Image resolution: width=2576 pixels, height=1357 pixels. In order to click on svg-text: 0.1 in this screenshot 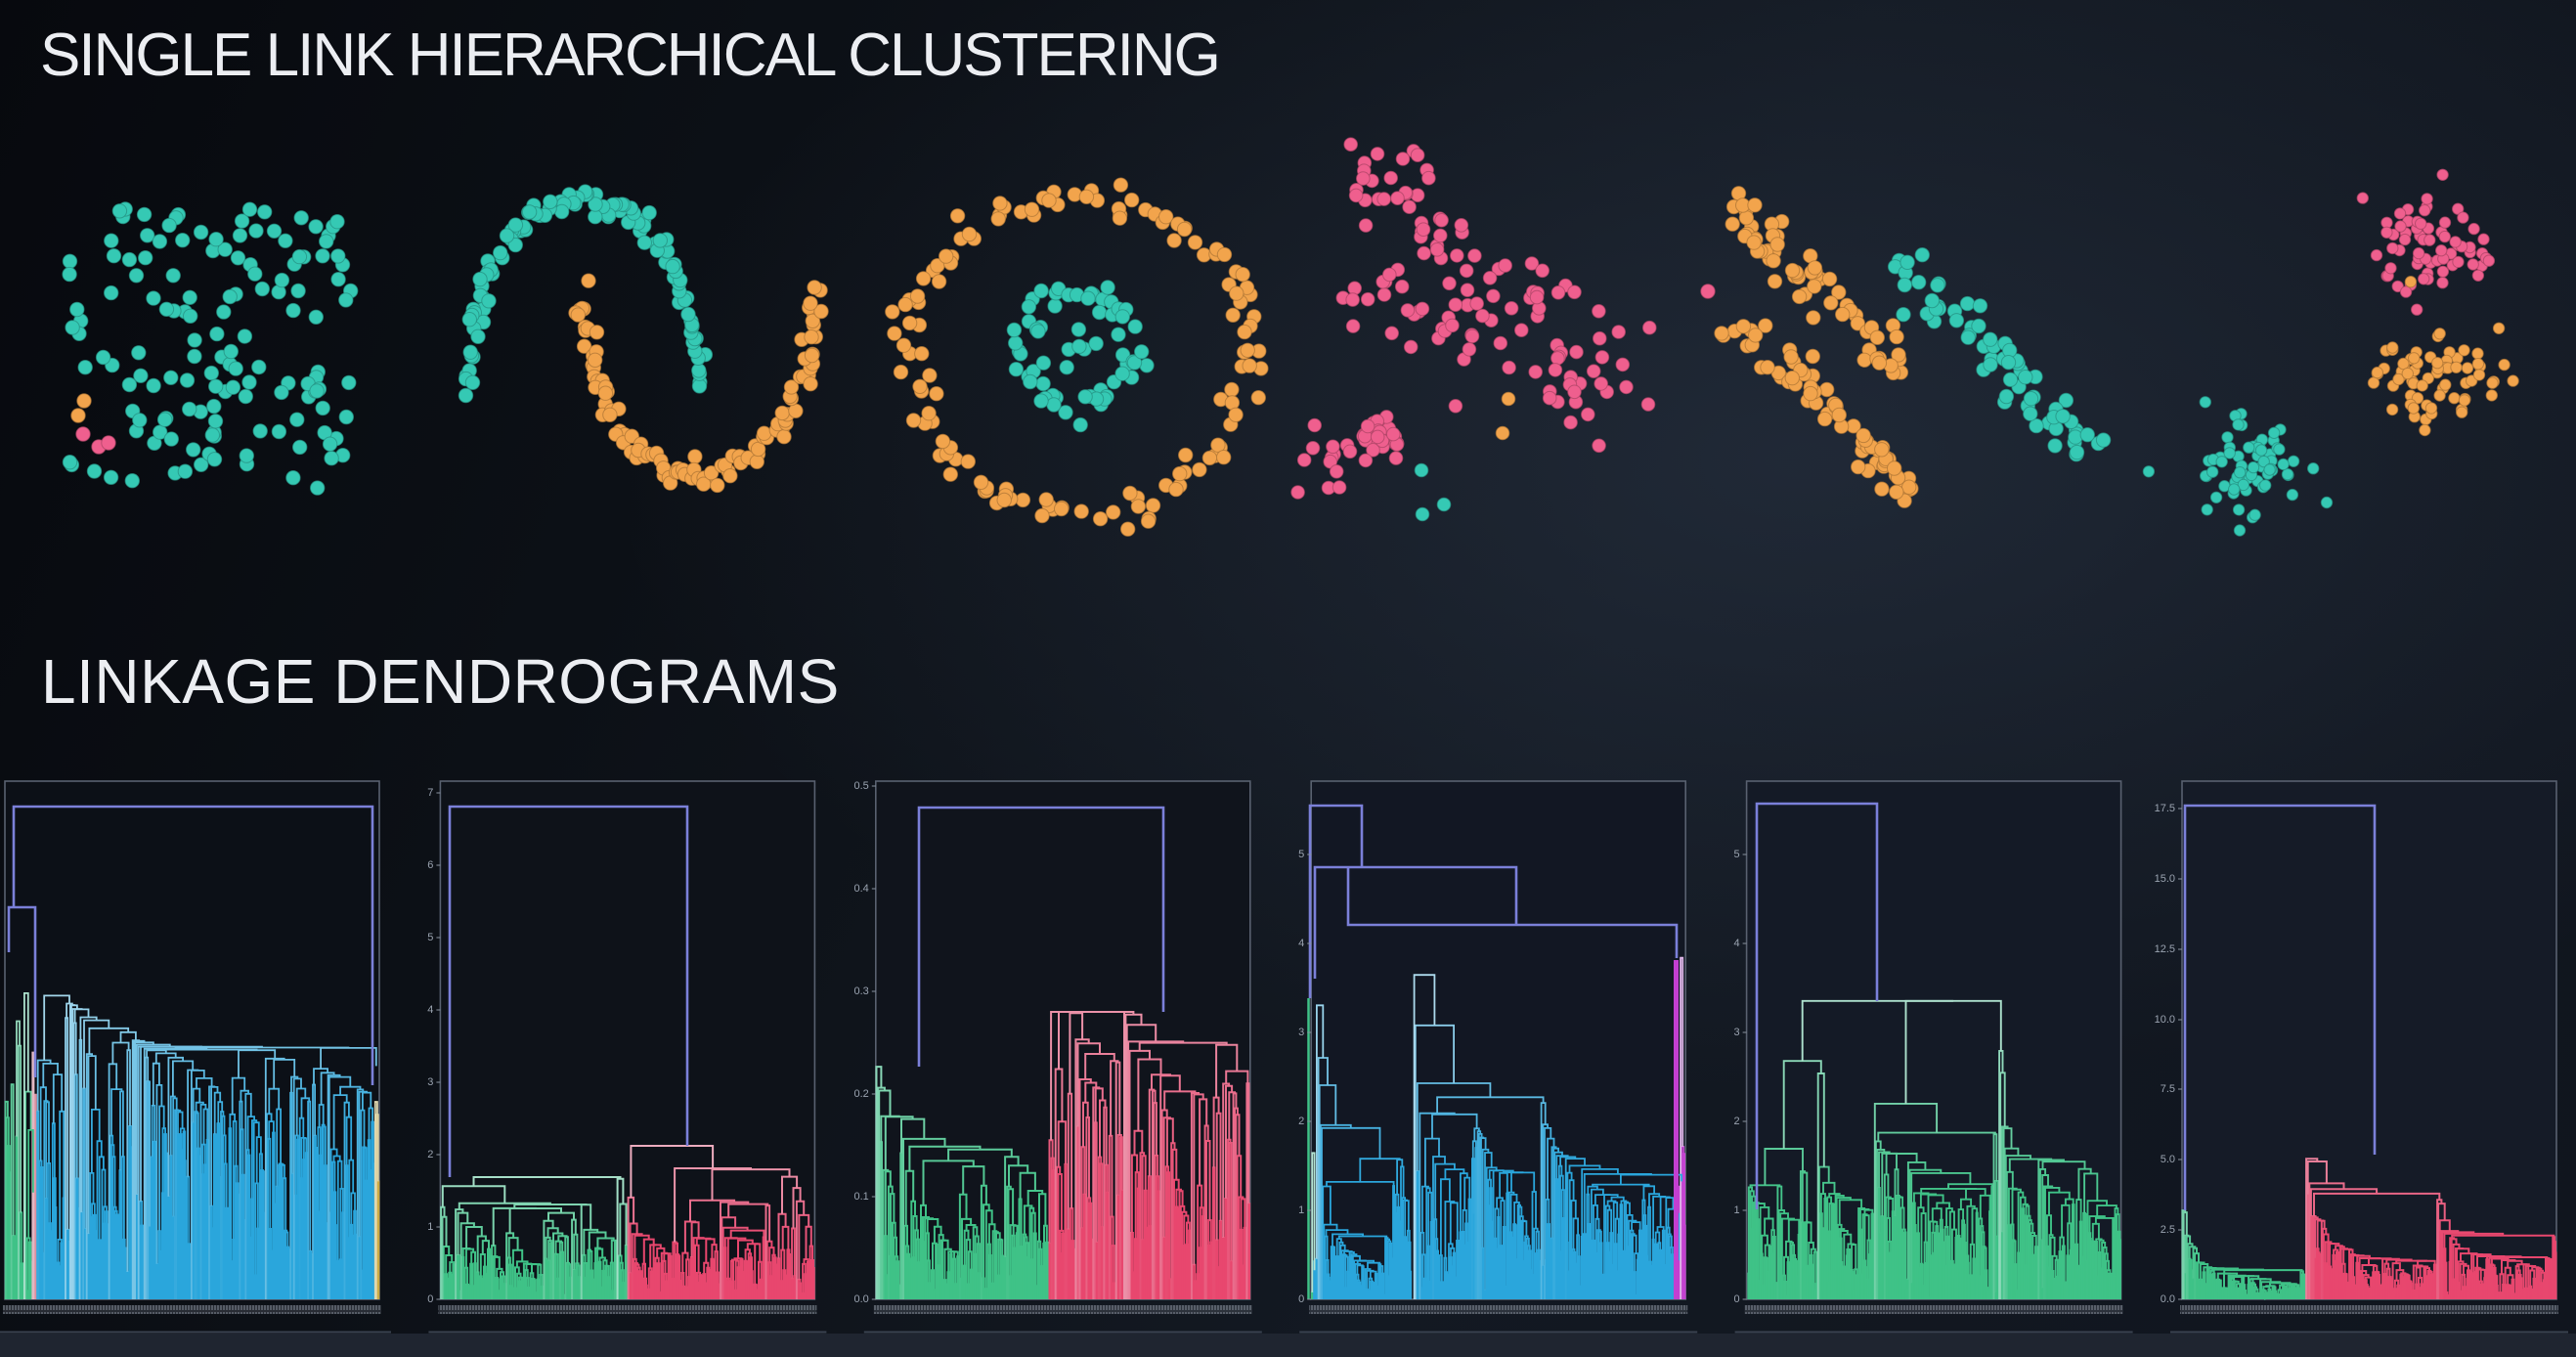, I will do `click(861, 1197)`.